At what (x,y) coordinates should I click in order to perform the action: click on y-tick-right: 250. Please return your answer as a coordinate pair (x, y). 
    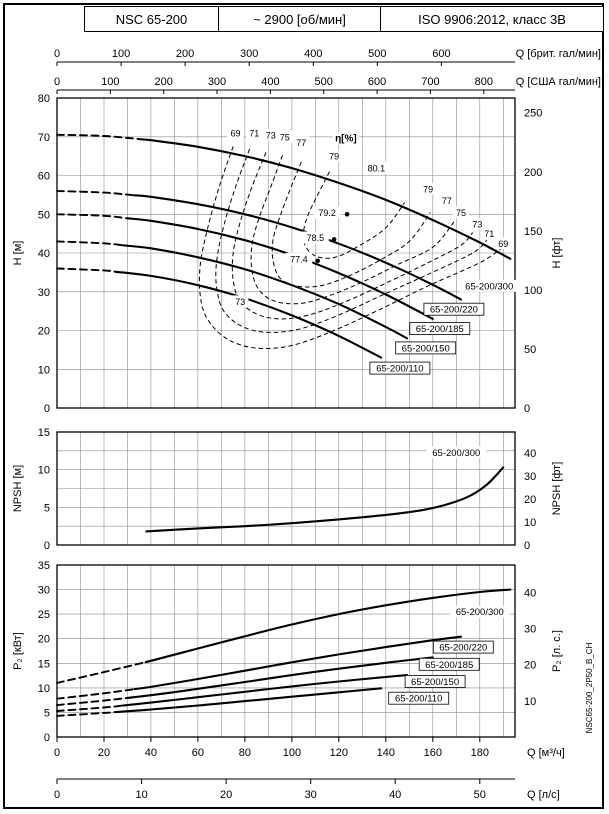
    Looking at the image, I should click on (533, 114).